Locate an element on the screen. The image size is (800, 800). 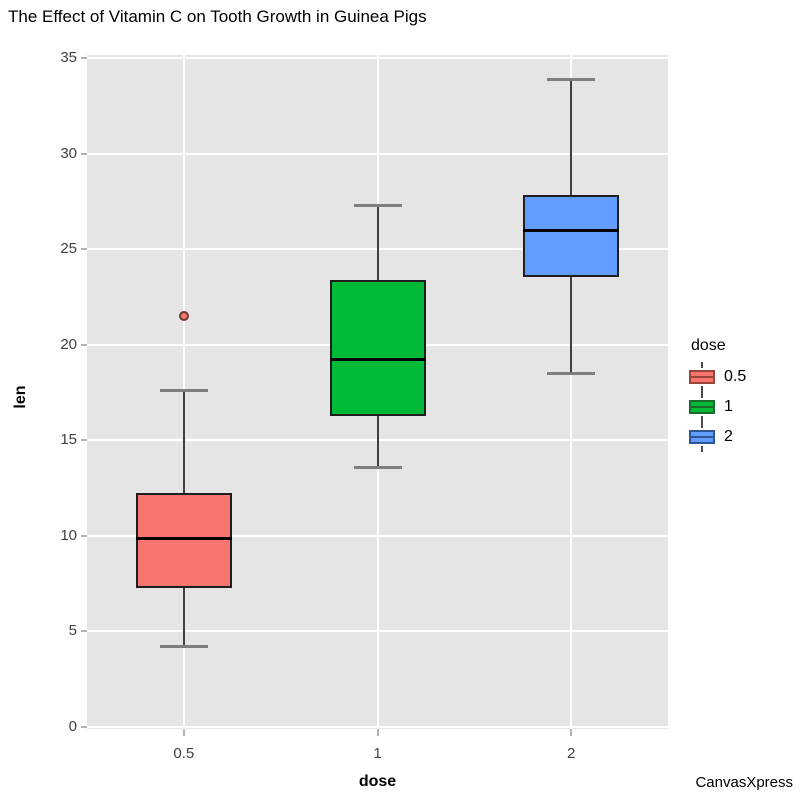
y-tick-label: 15 is located at coordinates (68, 440).